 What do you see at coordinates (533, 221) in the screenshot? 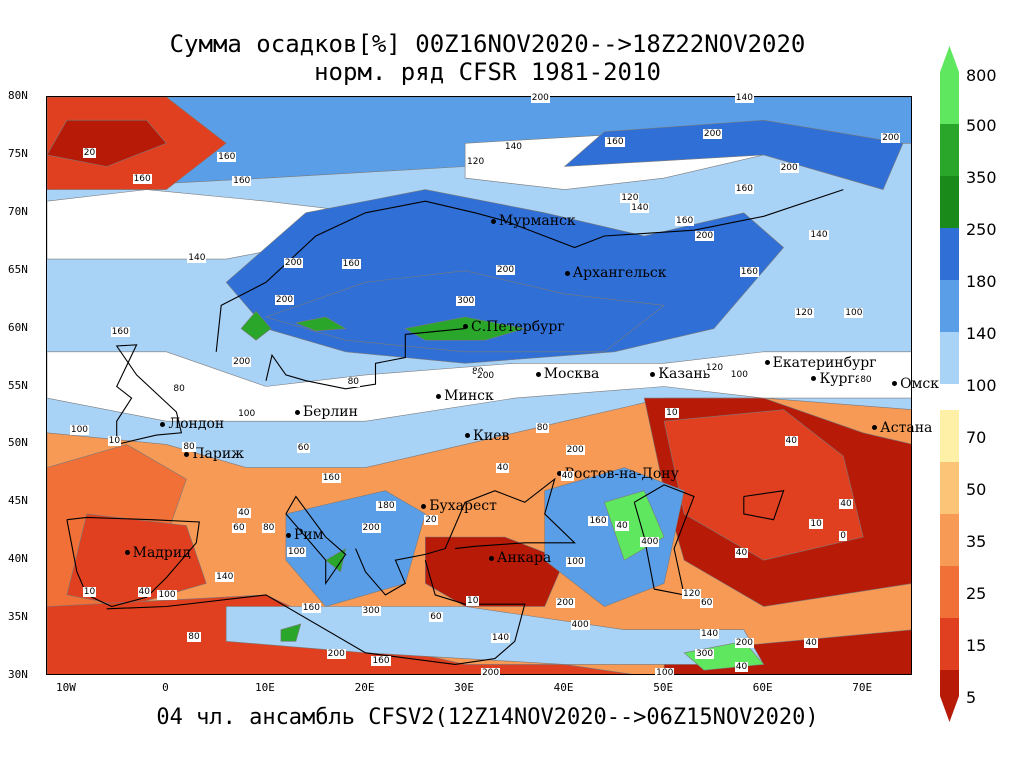
I see `city-label: Мурманск` at bounding box center [533, 221].